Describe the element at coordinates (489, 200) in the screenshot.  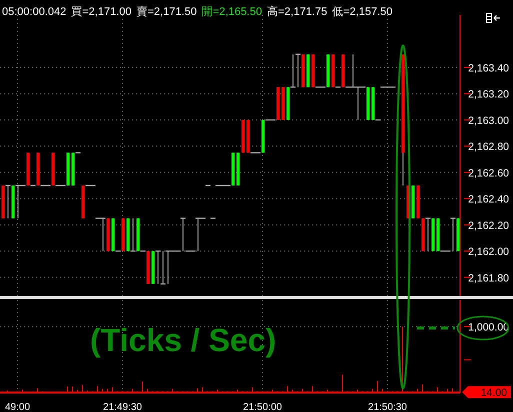
I see `y-tick-label: 2,162.40` at that location.